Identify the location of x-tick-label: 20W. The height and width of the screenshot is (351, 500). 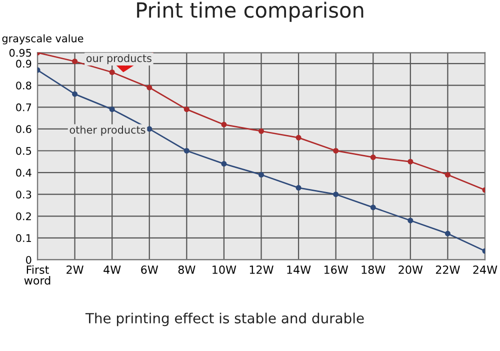
(410, 269).